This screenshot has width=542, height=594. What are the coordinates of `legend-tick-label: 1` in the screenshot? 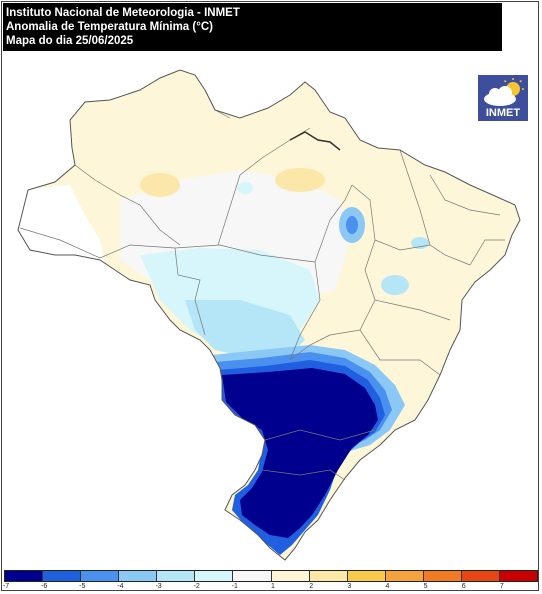 It's located at (273, 586).